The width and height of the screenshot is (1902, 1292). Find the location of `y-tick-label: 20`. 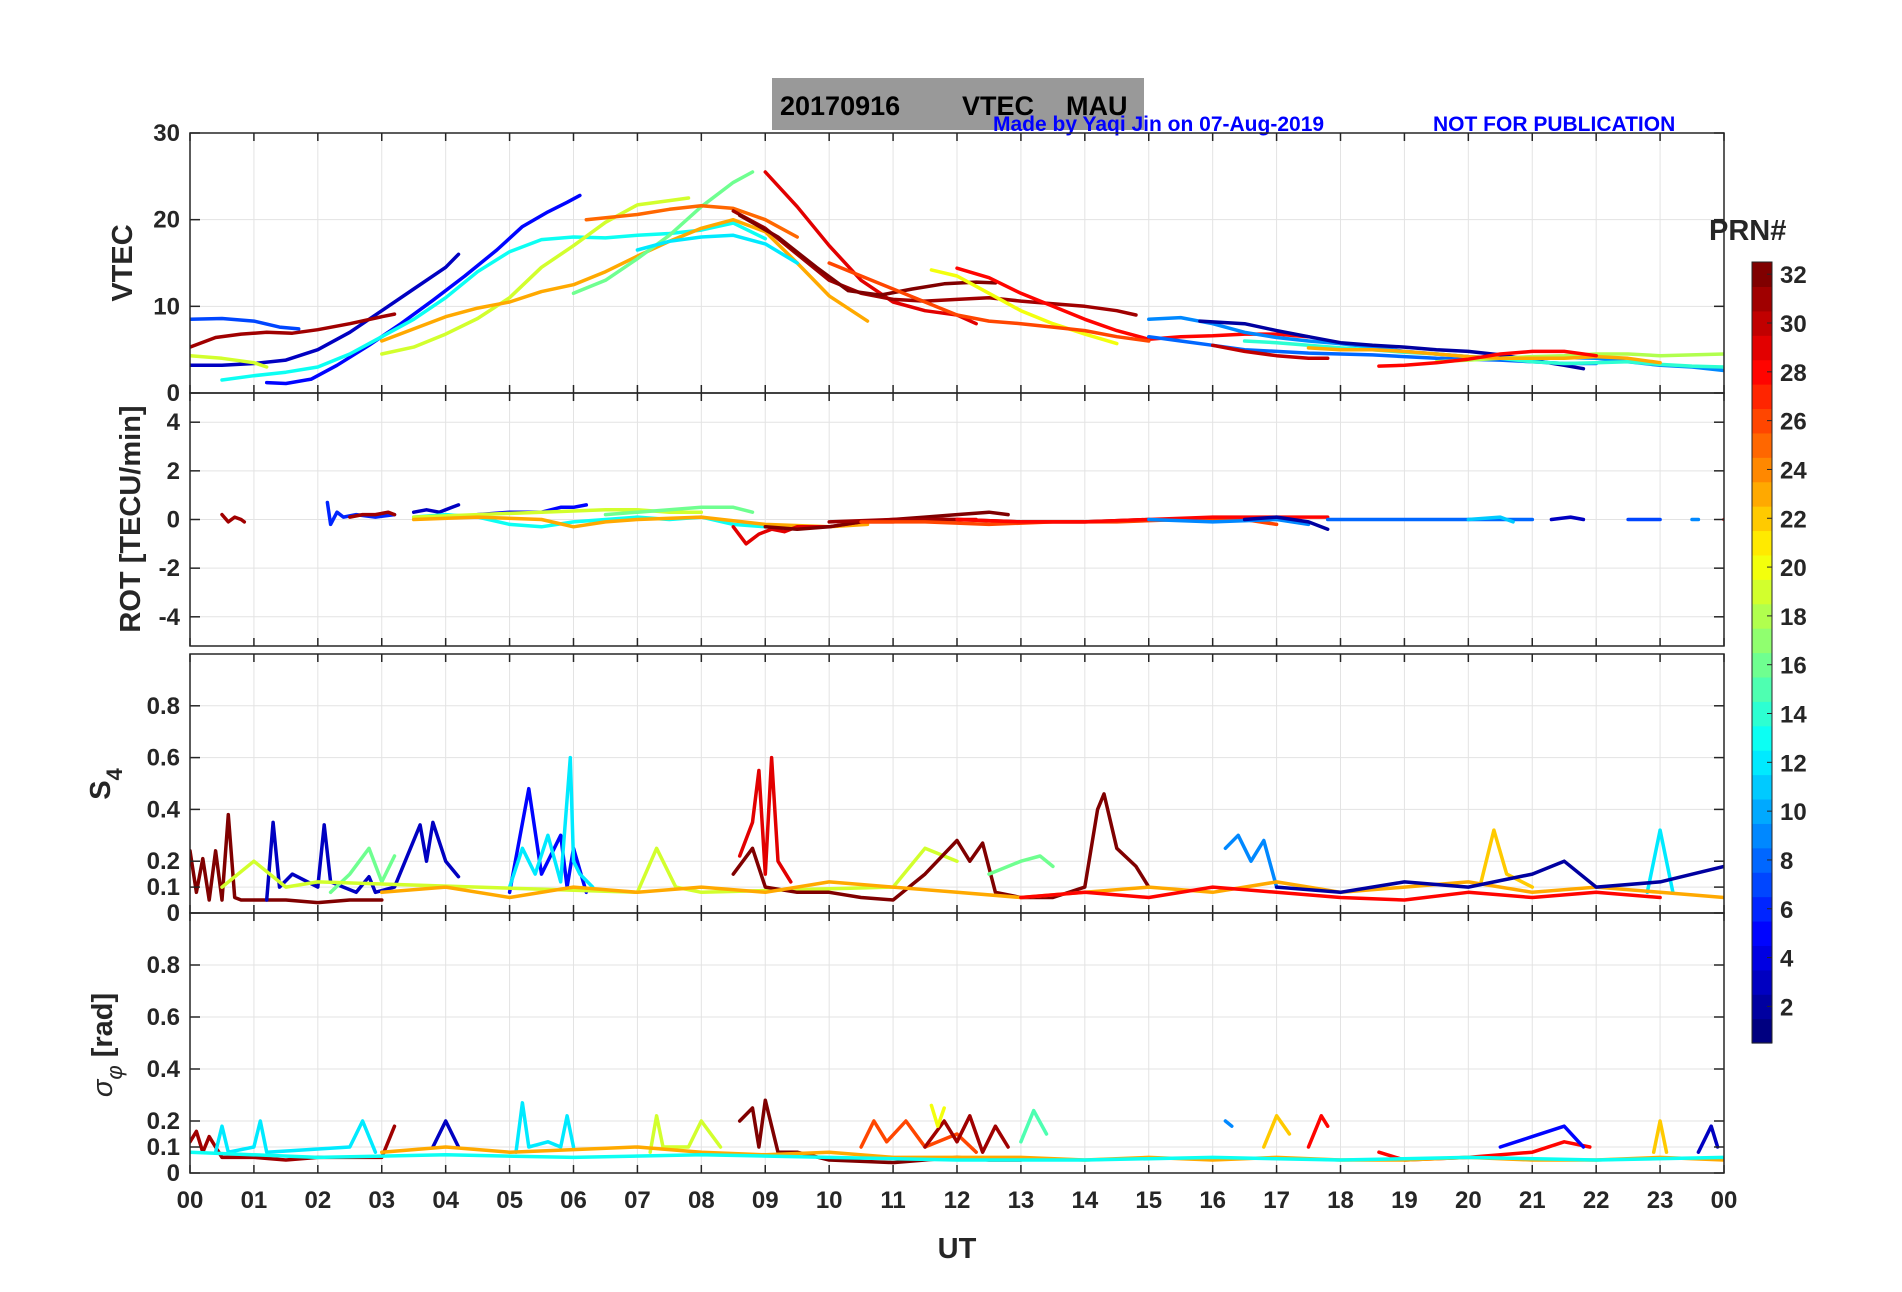

y-tick-label: 20 is located at coordinates (166, 220).